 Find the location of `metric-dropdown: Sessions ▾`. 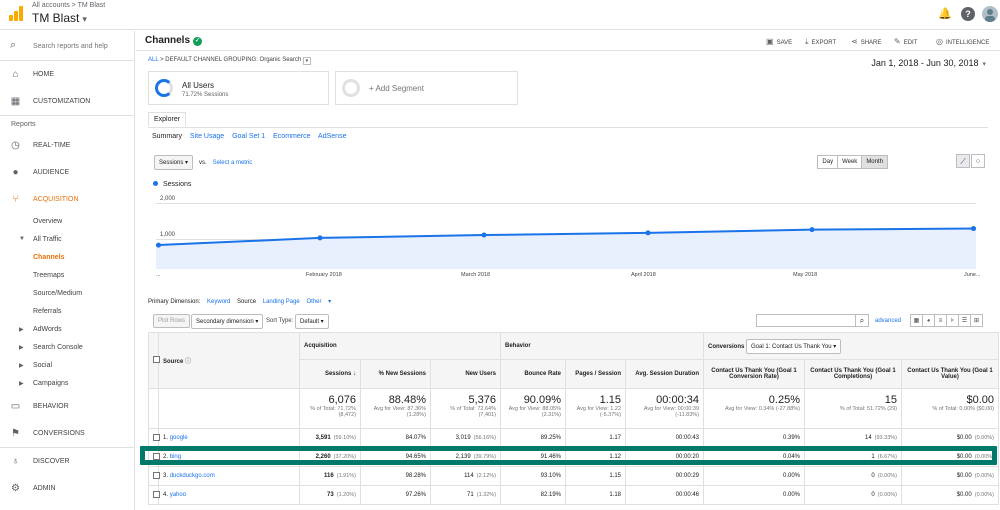

metric-dropdown: Sessions ▾ is located at coordinates (174, 162).